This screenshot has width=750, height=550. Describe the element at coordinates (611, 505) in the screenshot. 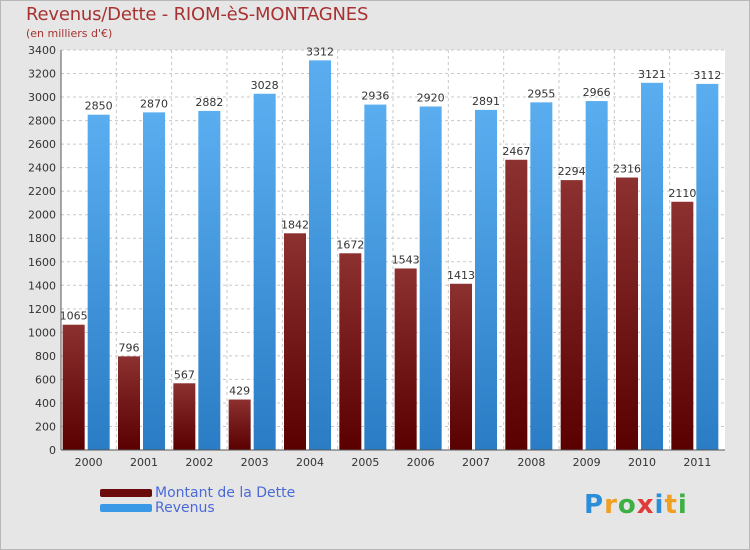

I see `logo-letter: r` at that location.